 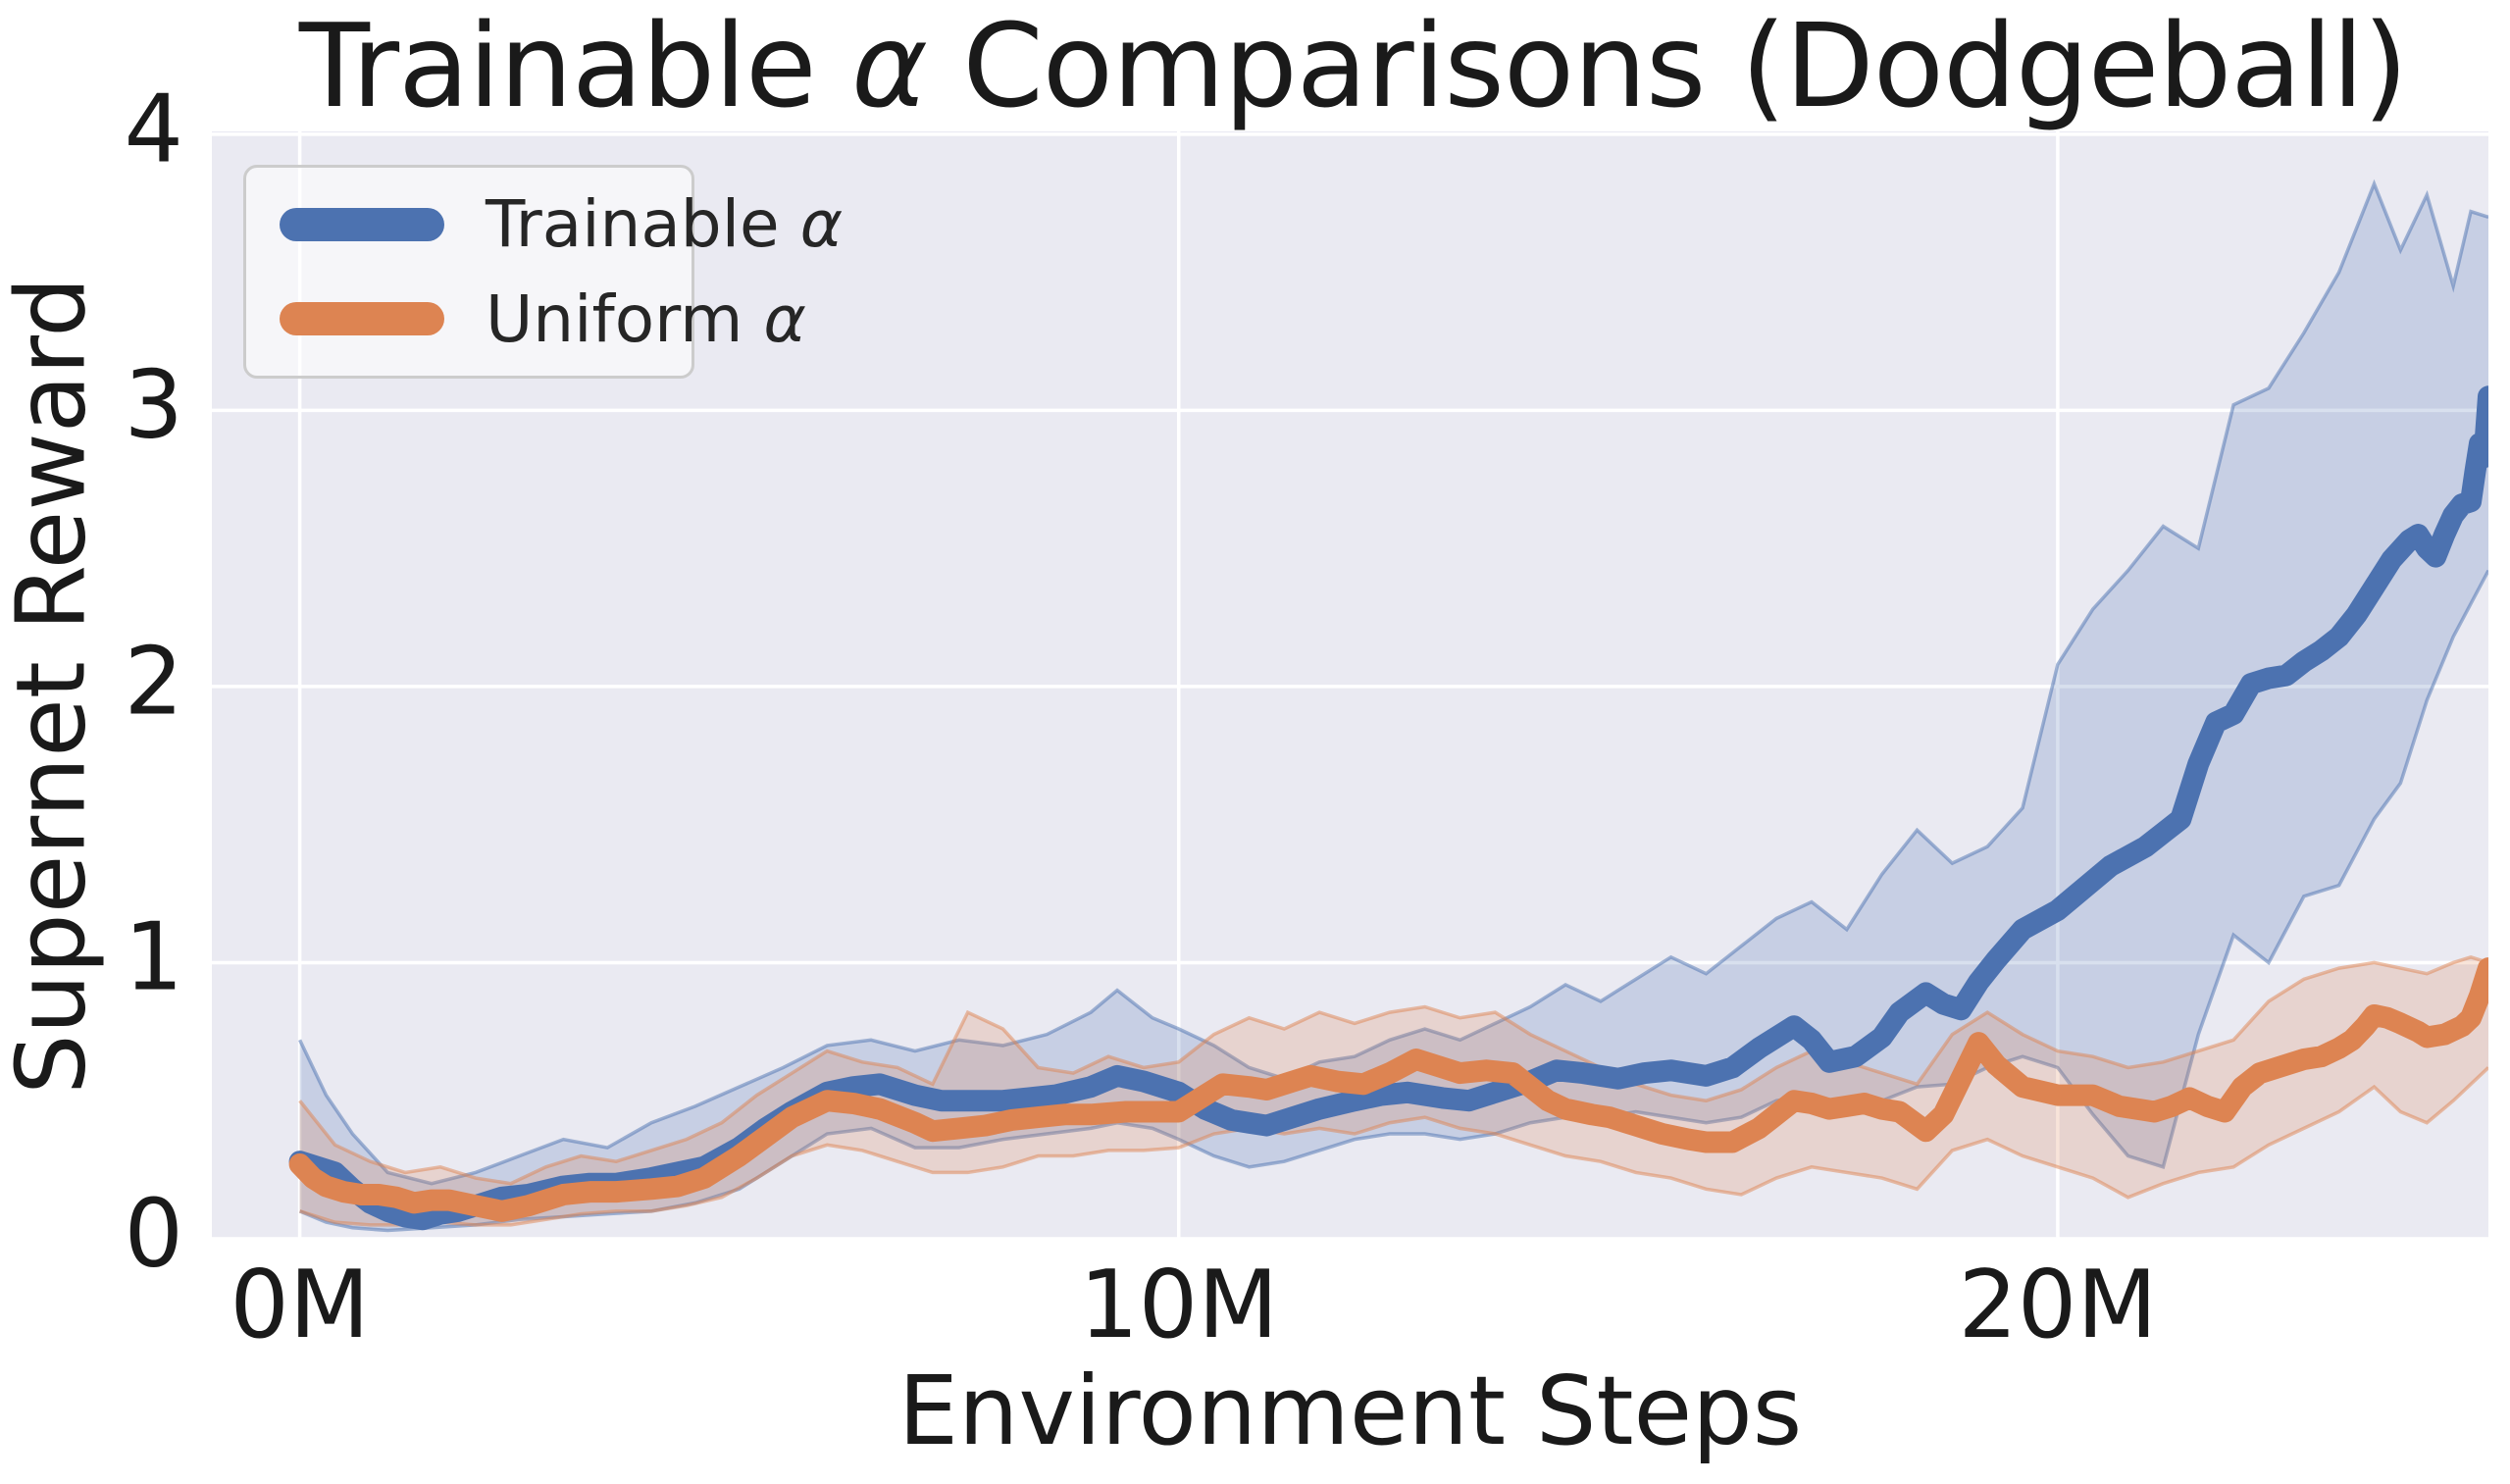 I want to click on y-tick-1: 1, so click(x=153, y=959).